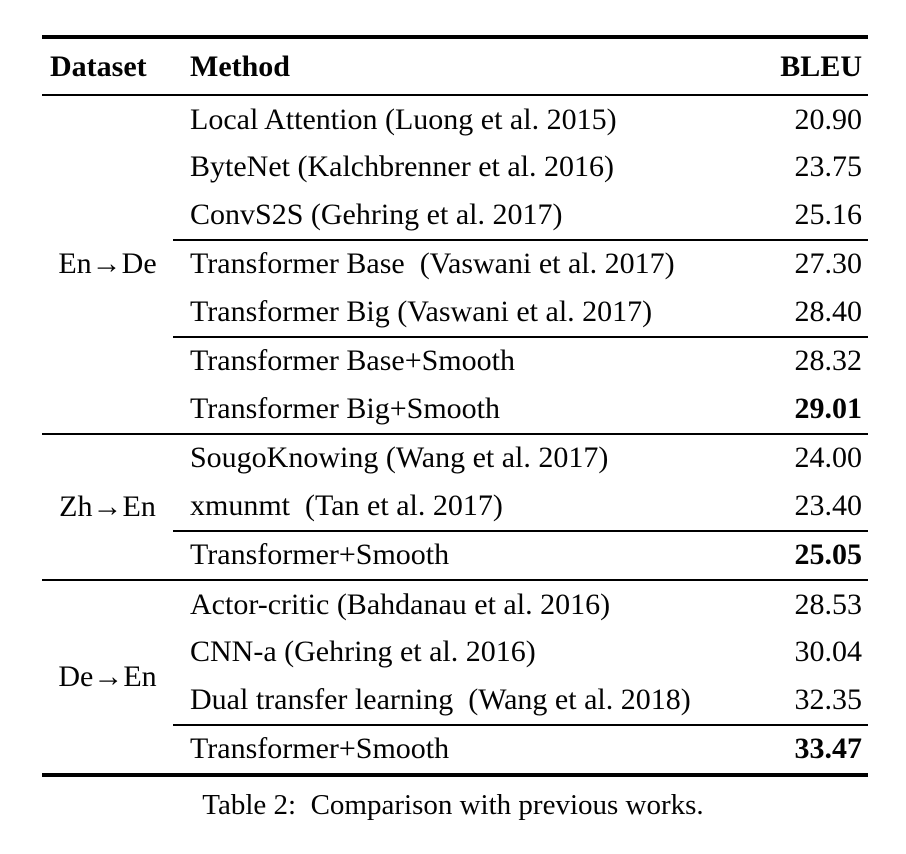  Describe the element at coordinates (828, 652) in the screenshot. I see `bleu-cell: 30.04` at that location.